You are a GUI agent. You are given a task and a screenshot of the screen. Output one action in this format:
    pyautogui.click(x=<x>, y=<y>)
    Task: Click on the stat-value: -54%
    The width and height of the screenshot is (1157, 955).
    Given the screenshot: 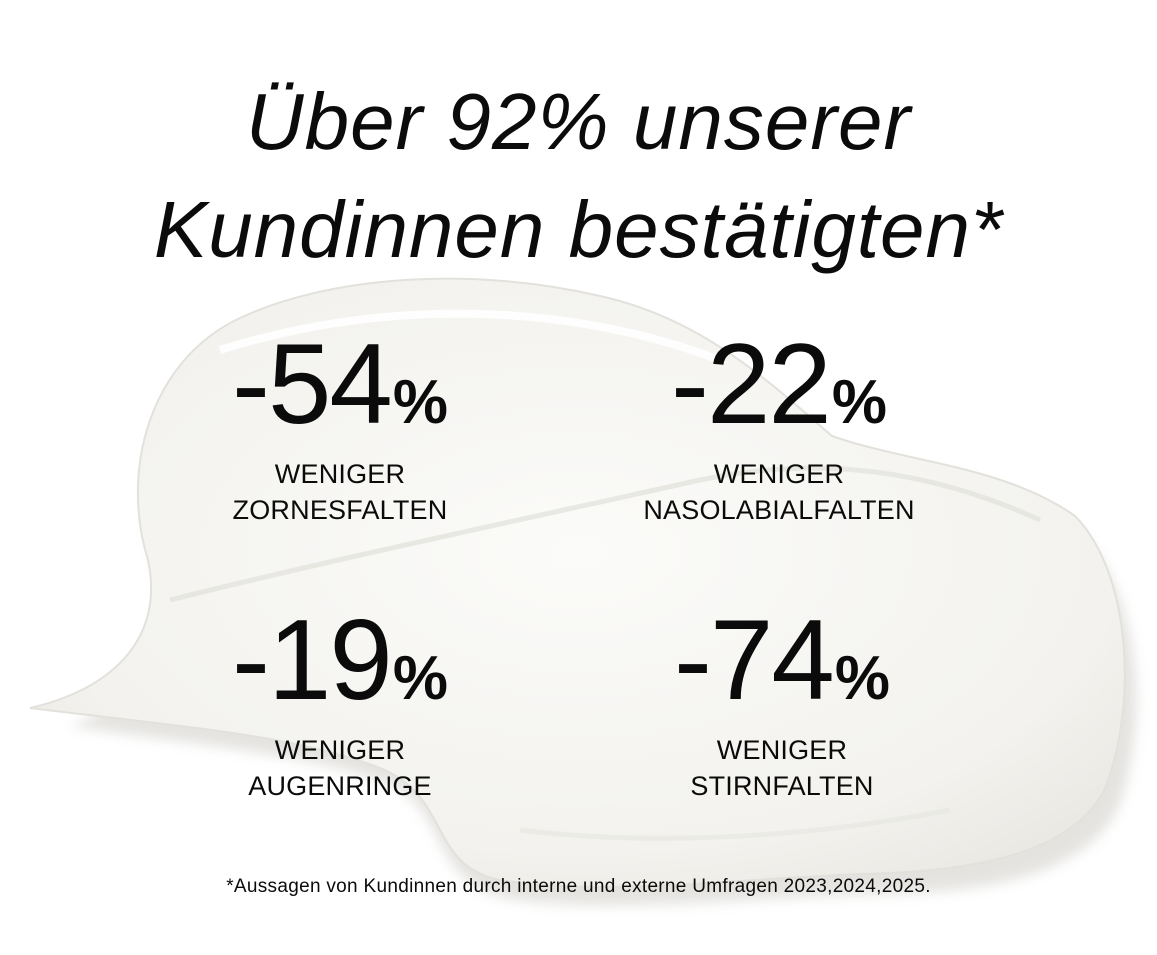 What is the action you would take?
    pyautogui.click(x=340, y=384)
    